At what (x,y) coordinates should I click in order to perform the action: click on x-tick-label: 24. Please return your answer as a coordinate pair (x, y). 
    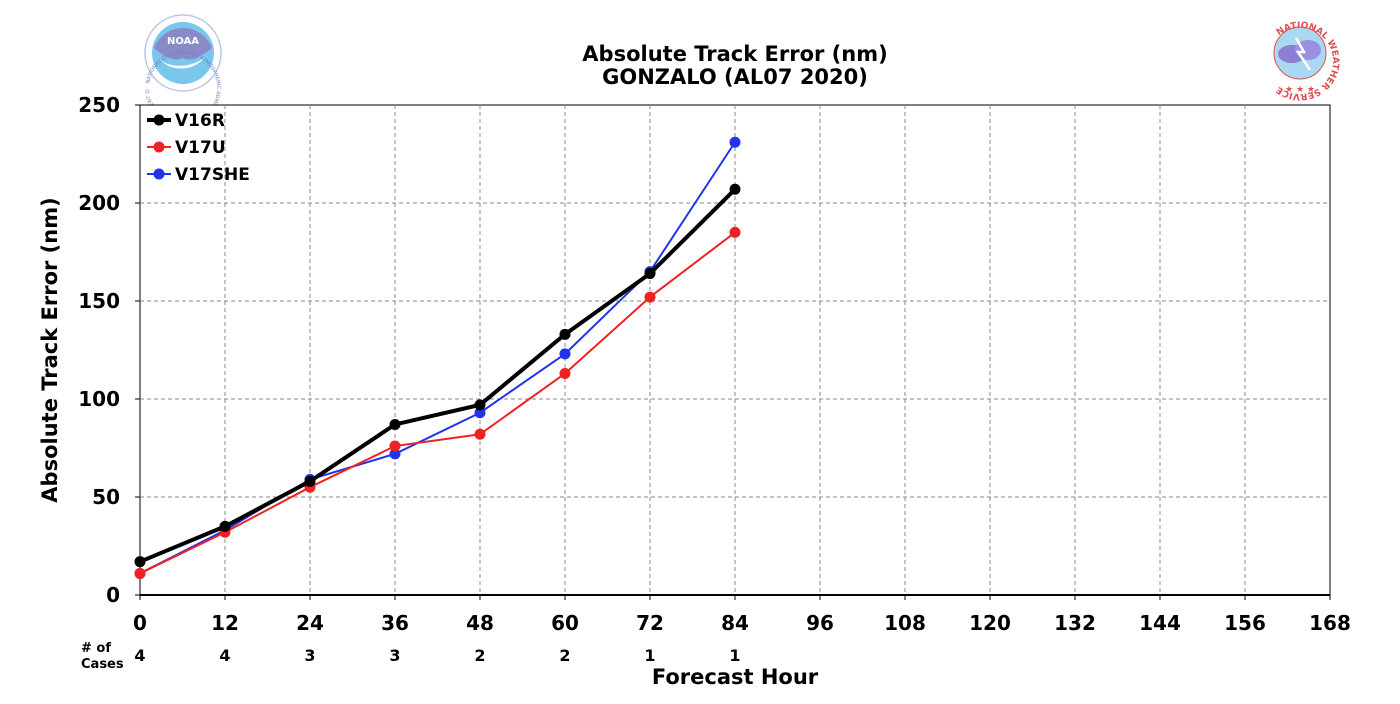
    Looking at the image, I should click on (310, 623).